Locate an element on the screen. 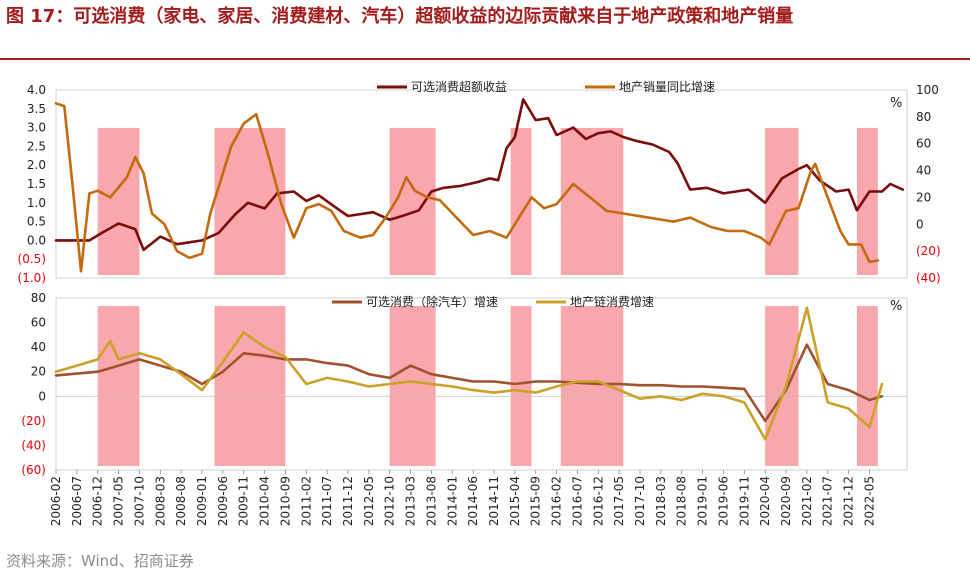 The image size is (970, 576). x-tick-label: 2008-08 is located at coordinates (181, 501).